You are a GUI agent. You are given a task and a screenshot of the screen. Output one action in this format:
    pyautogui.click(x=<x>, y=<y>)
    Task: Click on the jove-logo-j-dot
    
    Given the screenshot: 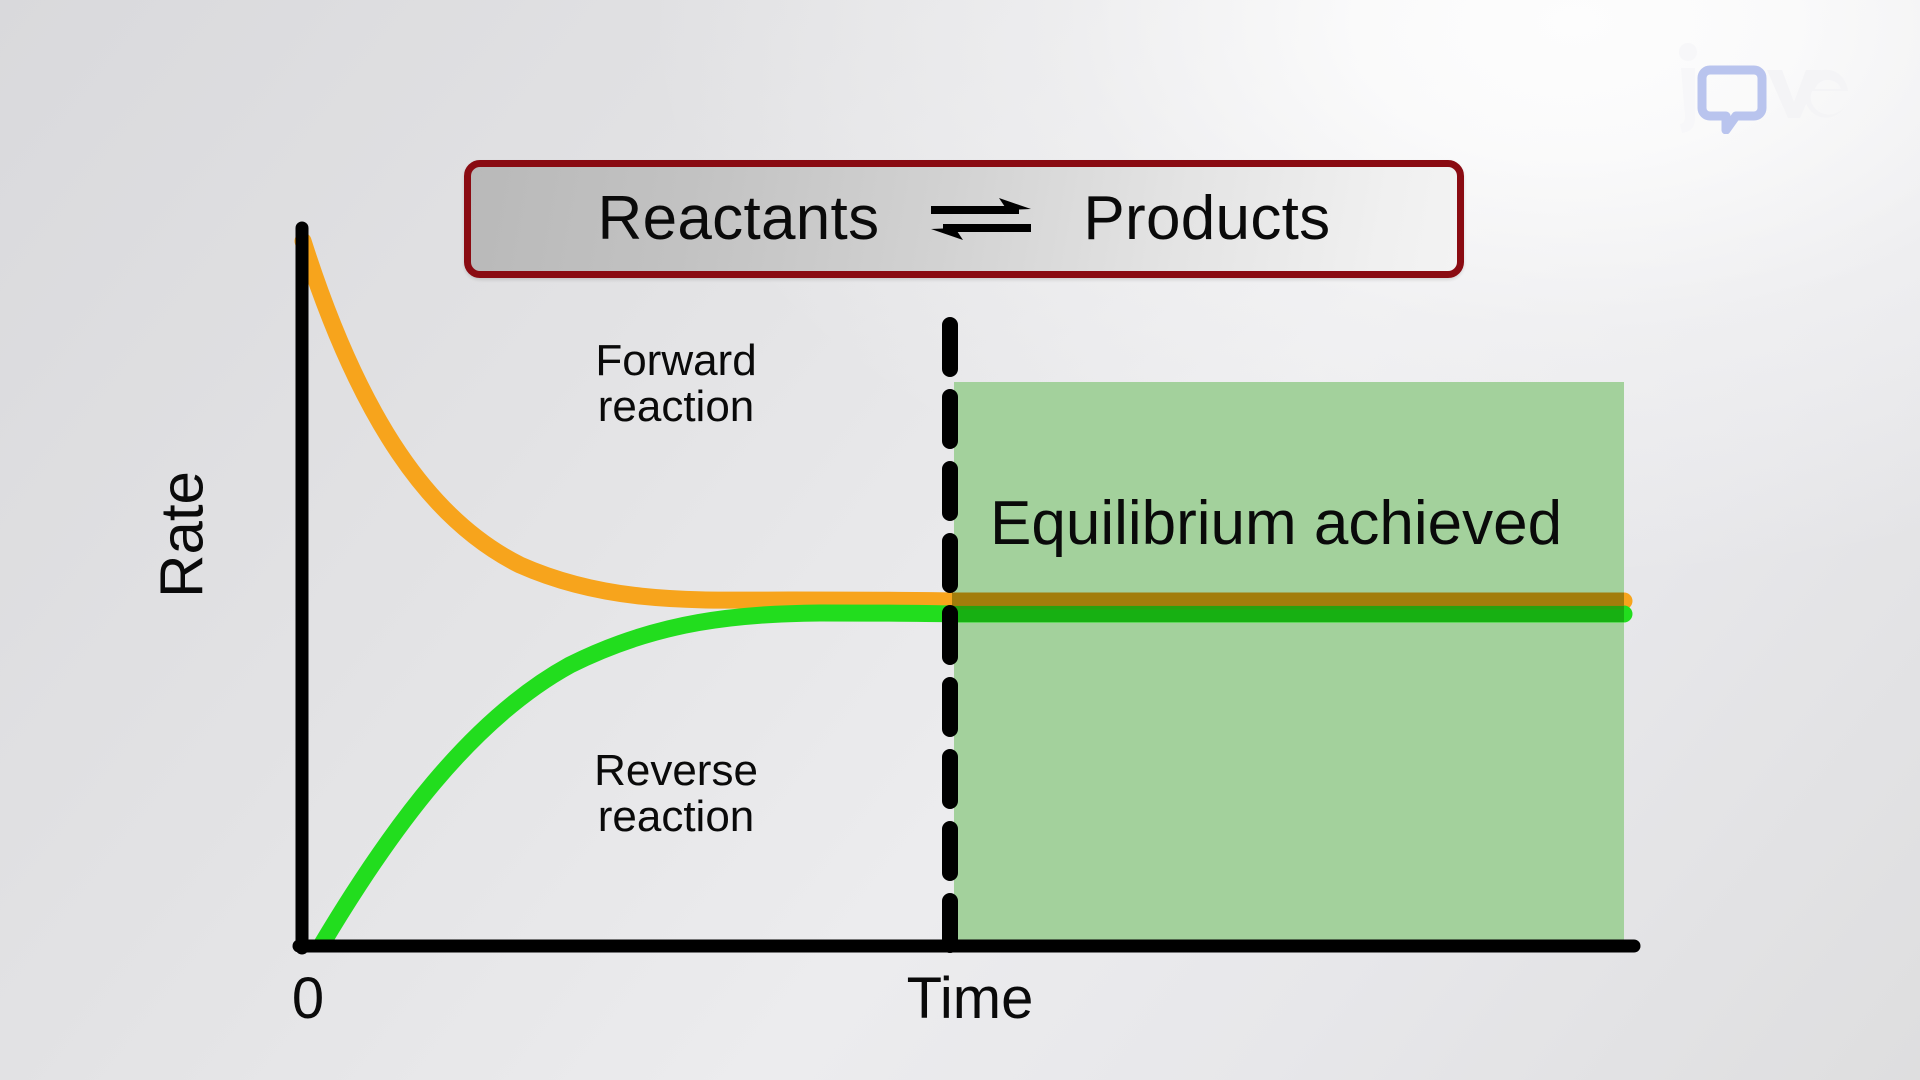 What is the action you would take?
    pyautogui.click(x=1688, y=52)
    